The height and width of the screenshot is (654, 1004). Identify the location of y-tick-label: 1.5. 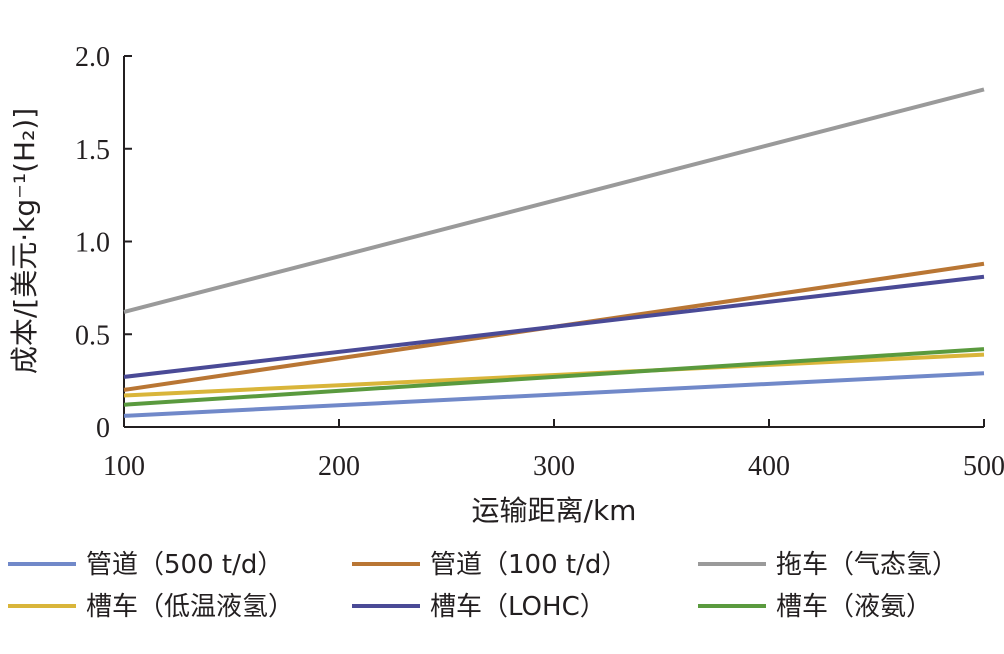
(92, 150).